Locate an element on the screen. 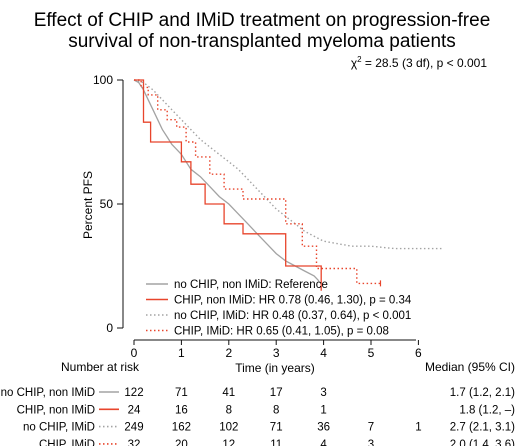 The width and height of the screenshot is (520, 446). risk-row-label: no CHIP, IMiD is located at coordinates (59, 428).